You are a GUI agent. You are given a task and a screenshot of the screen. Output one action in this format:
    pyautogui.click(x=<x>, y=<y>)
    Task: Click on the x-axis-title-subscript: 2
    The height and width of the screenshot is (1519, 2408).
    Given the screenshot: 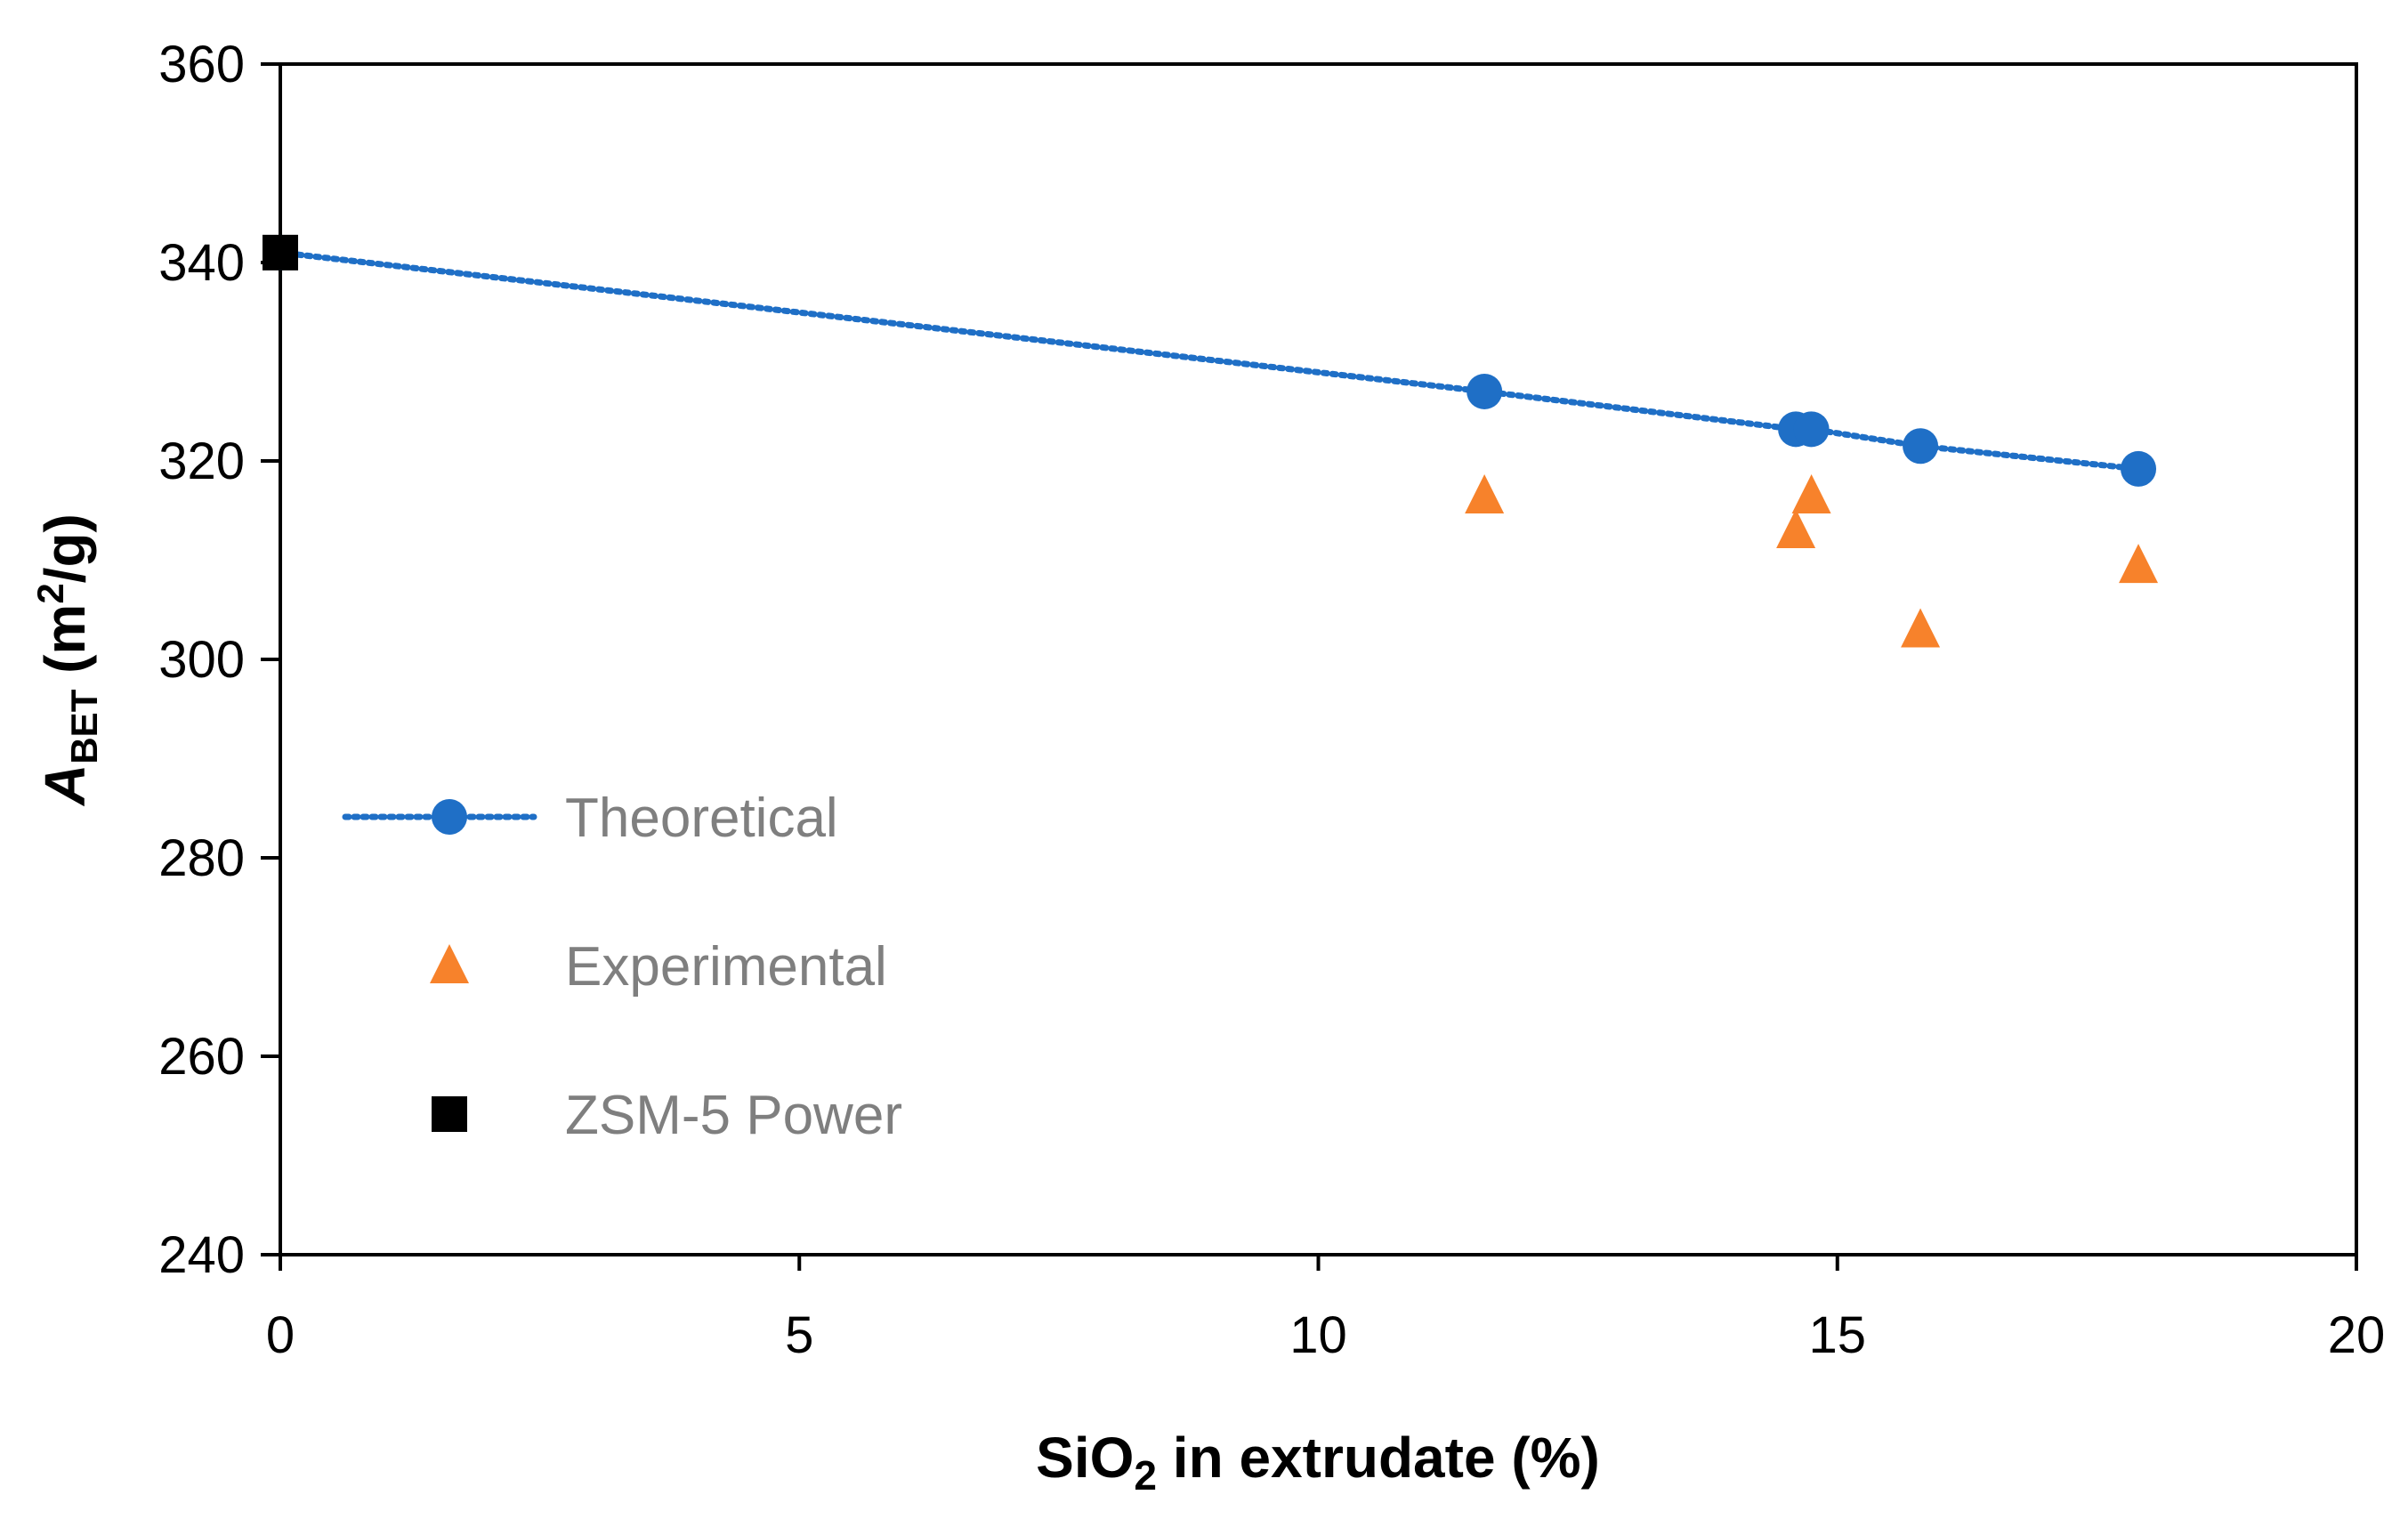 What is the action you would take?
    pyautogui.click(x=1146, y=1475)
    